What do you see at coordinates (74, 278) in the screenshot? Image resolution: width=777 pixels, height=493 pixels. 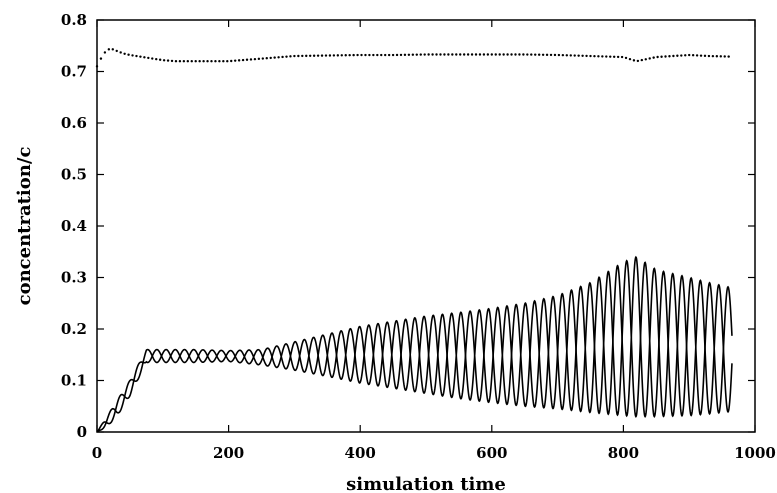 I see `y-tick-label: 0.3` at bounding box center [74, 278].